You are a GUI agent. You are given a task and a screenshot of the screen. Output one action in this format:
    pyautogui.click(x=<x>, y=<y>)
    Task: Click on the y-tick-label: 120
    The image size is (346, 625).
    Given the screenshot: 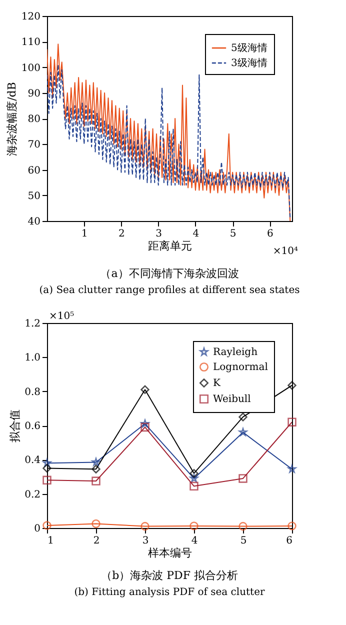 What is the action you would take?
    pyautogui.click(x=30, y=17)
    